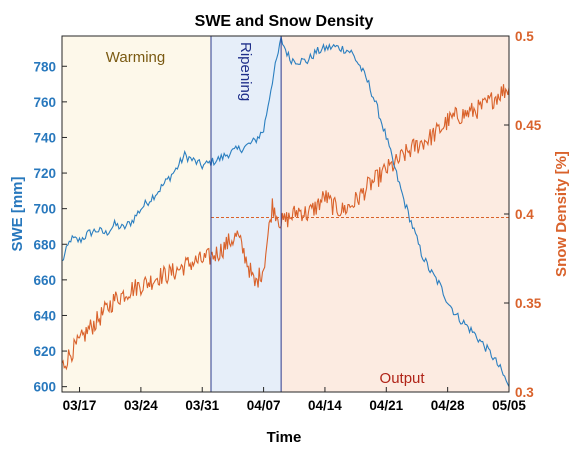 The height and width of the screenshot is (455, 584). Describe the element at coordinates (44, 280) in the screenshot. I see `y-left-tick-label: 660` at that location.